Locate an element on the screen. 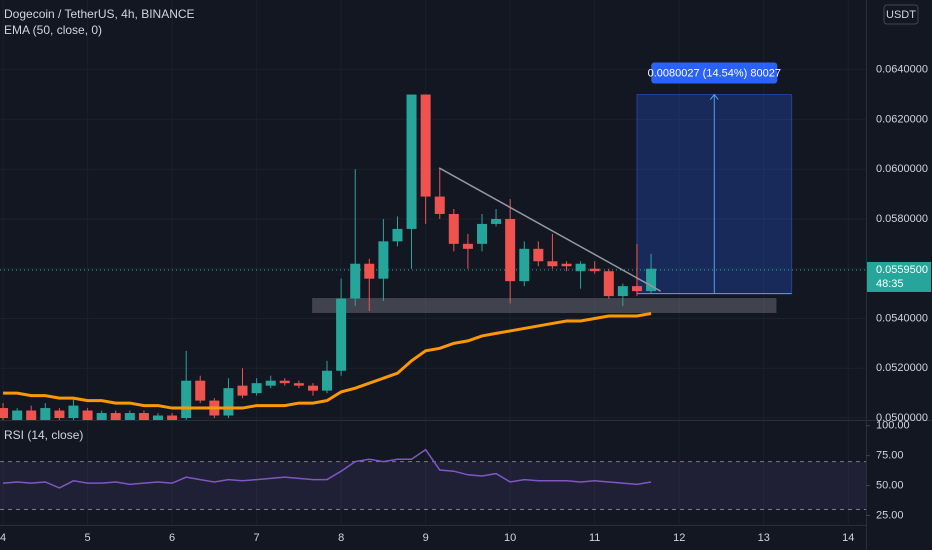  currency: USDT is located at coordinates (901, 15).